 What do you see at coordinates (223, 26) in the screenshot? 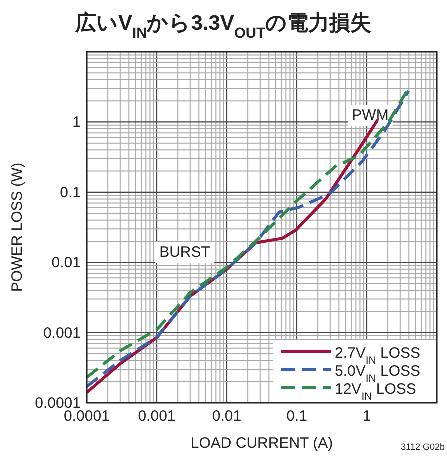
I see `chart-title: 広いV$_{IN}$から3.3V$_{OUT}$の電力損失` at bounding box center [223, 26].